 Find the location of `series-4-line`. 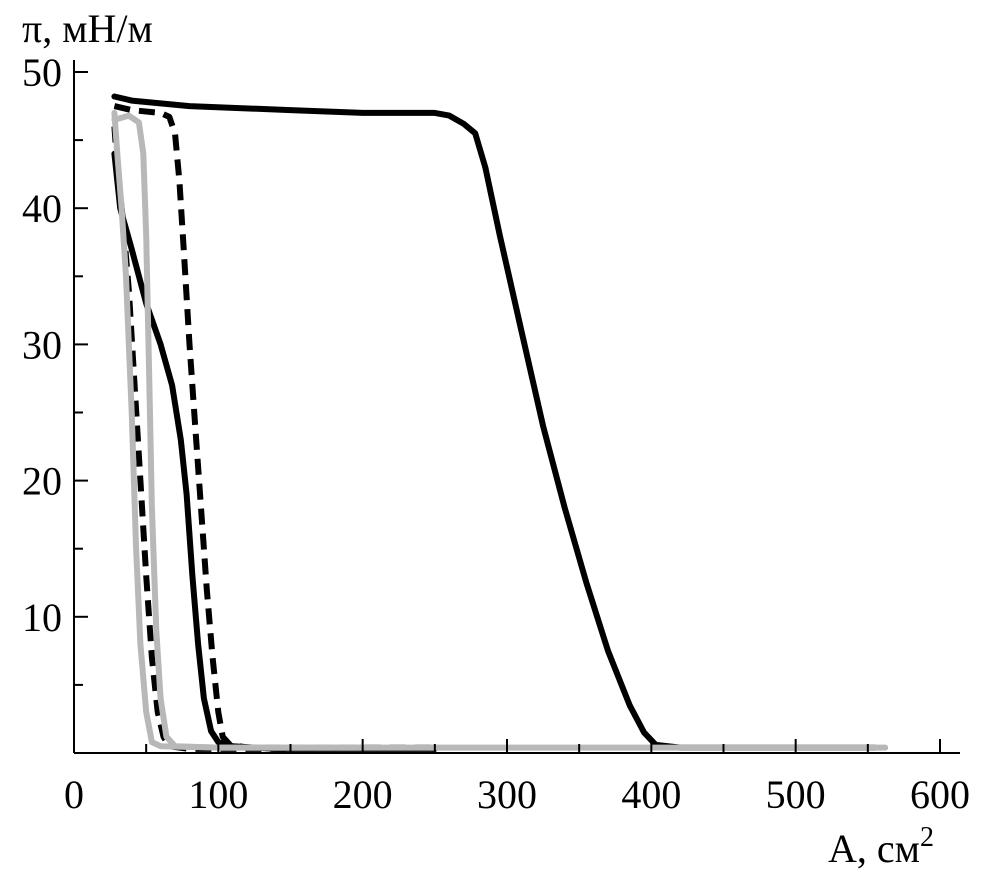

series-4-line is located at coordinates (201, 439).